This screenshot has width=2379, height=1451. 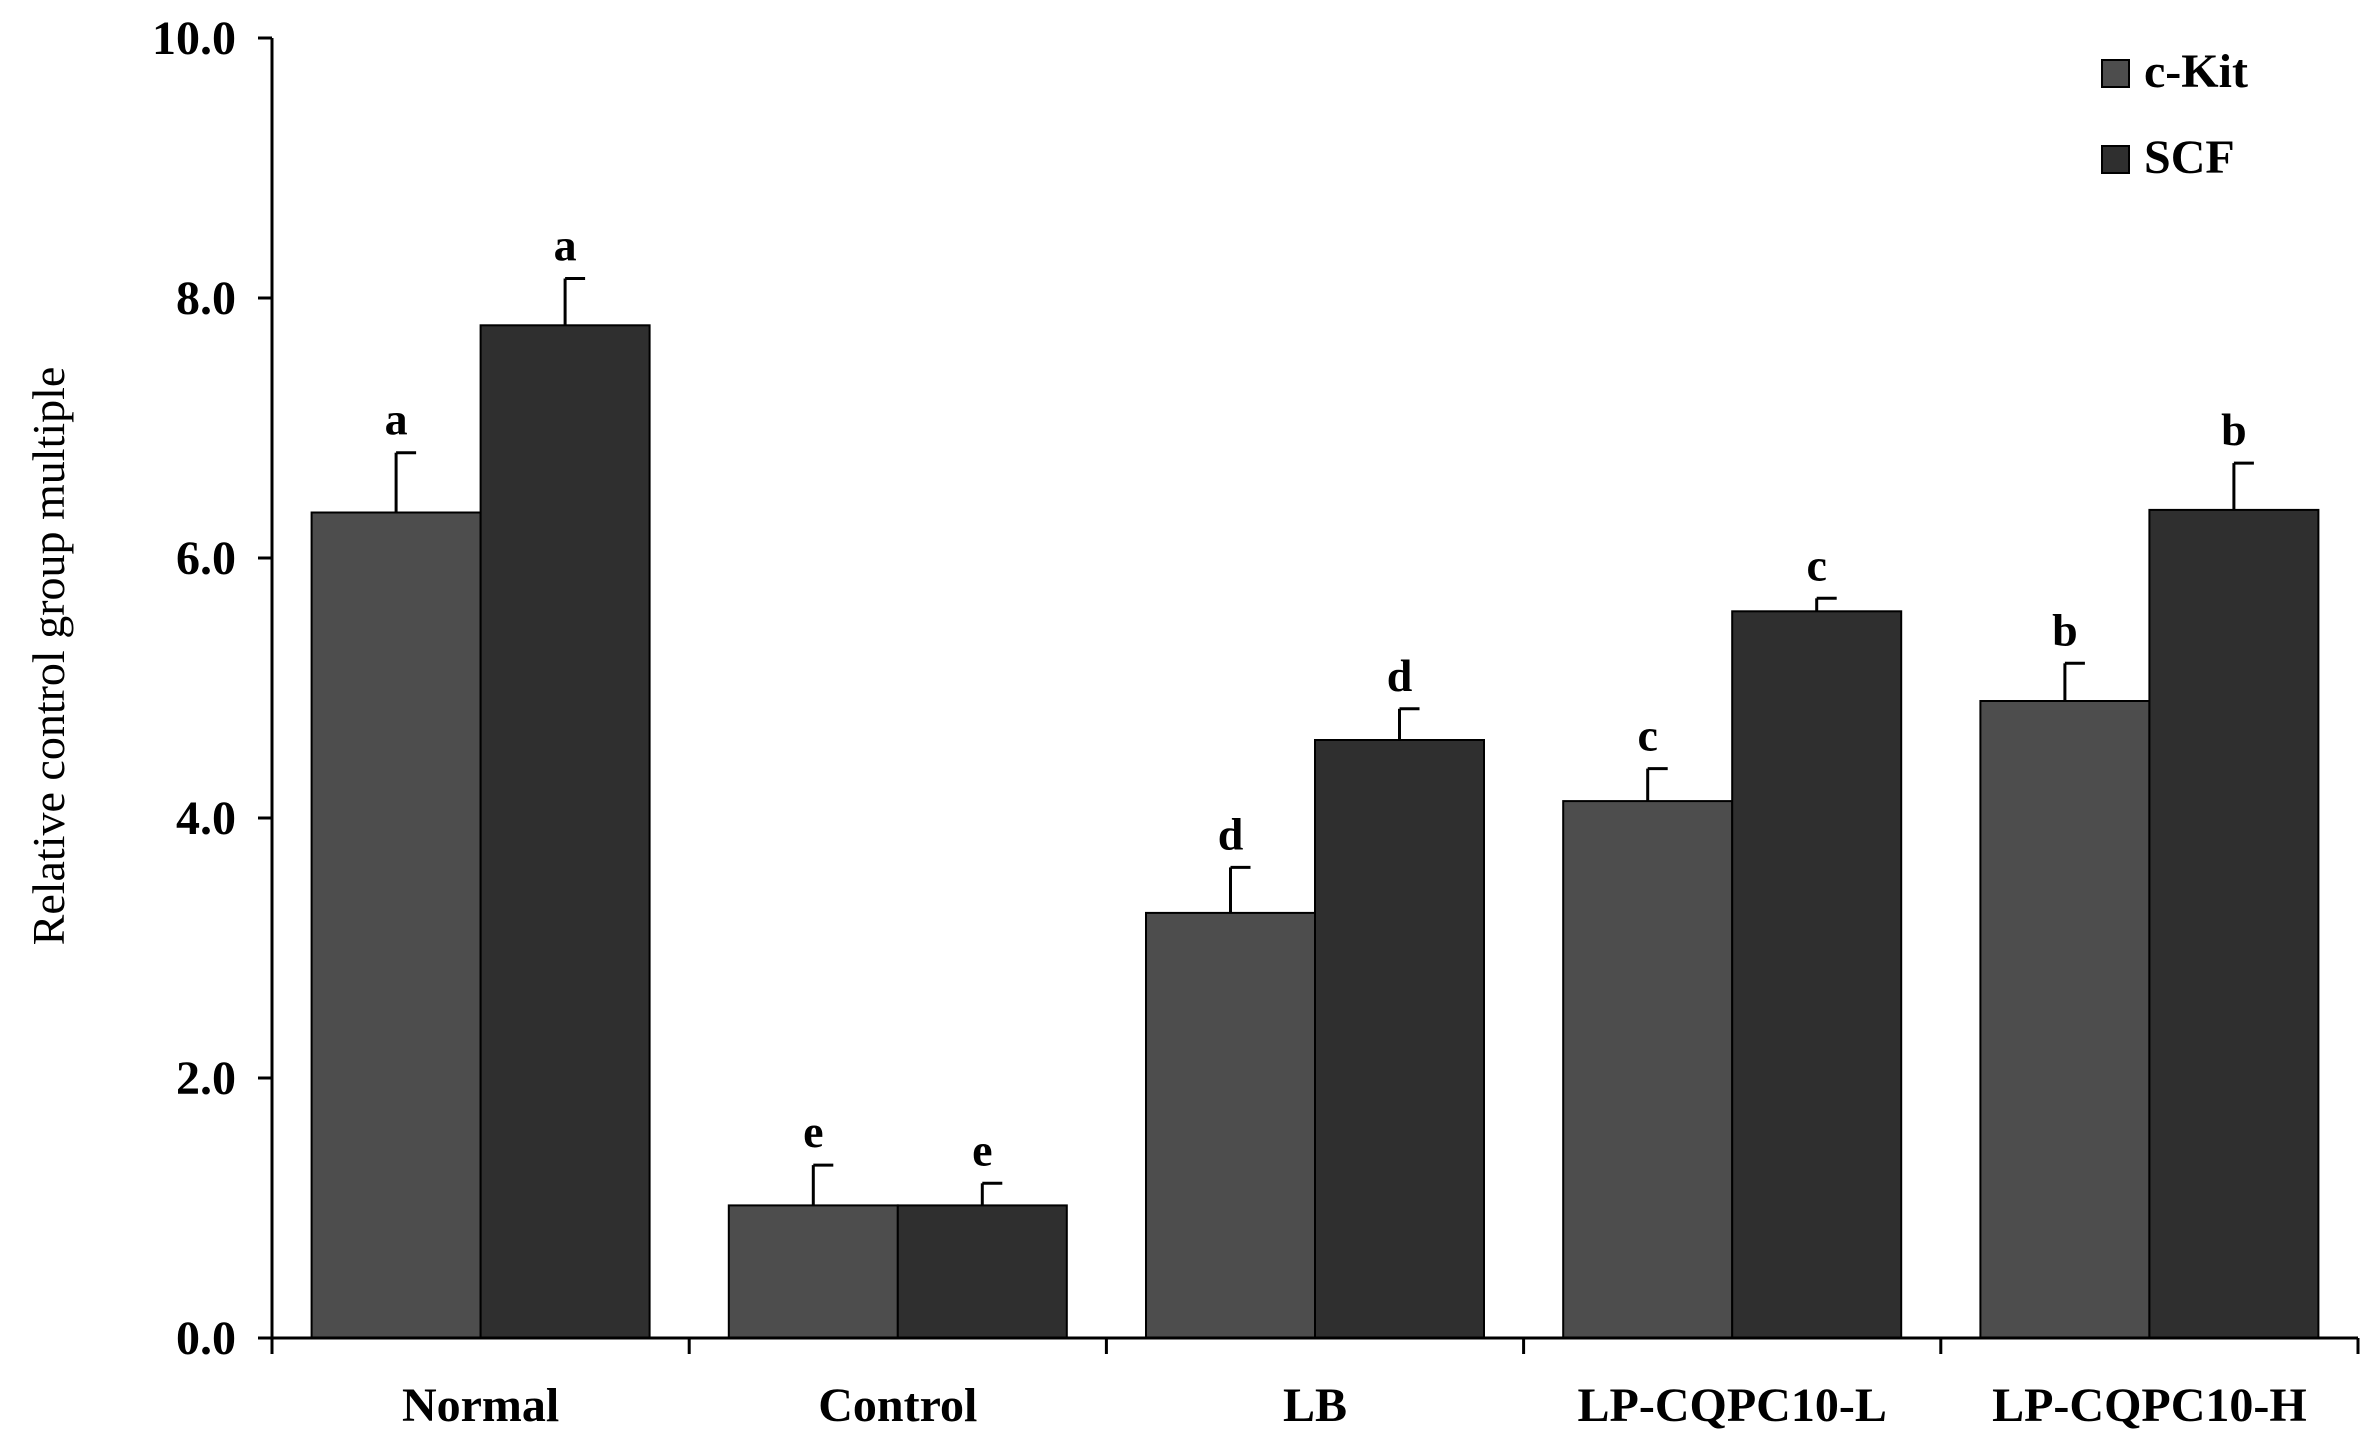 I want to click on x-tick-label-lp-cqpc10-l: LP-CQPC10-L, so click(x=1732, y=1405).